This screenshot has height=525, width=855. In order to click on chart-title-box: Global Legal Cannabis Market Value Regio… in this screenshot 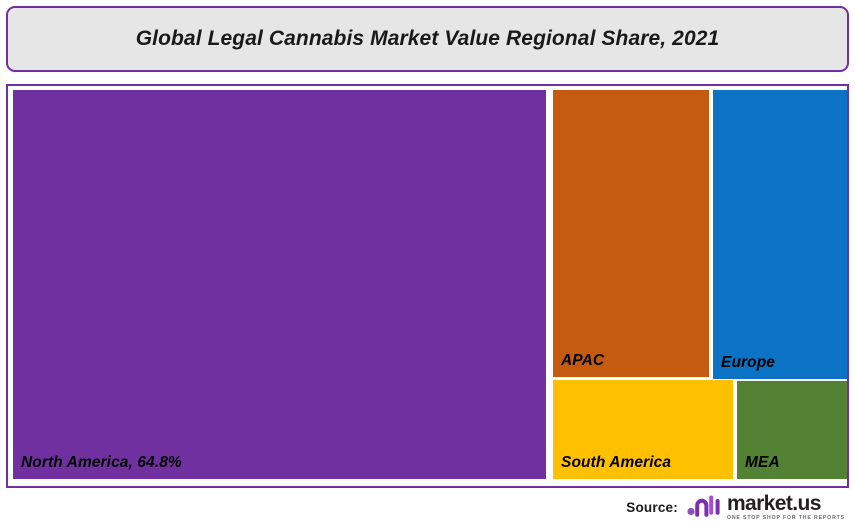, I will do `click(427, 39)`.